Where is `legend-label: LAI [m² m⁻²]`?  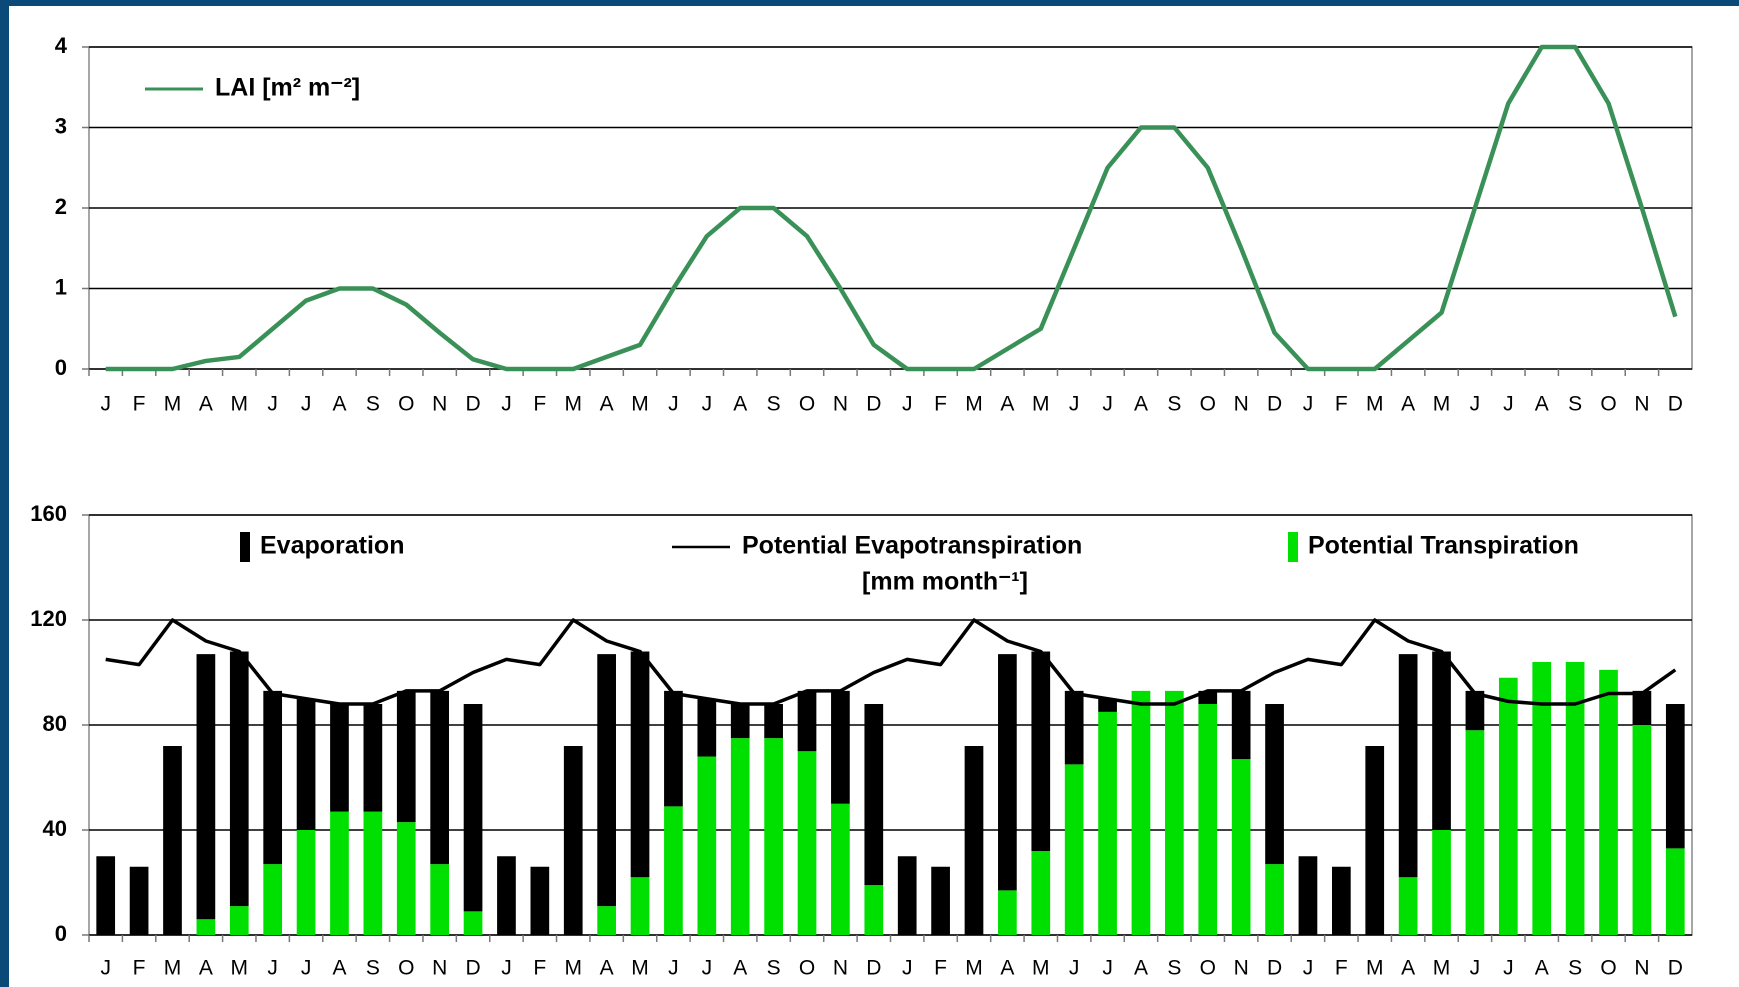
legend-label: LAI [m² m⁻²] is located at coordinates (287, 88).